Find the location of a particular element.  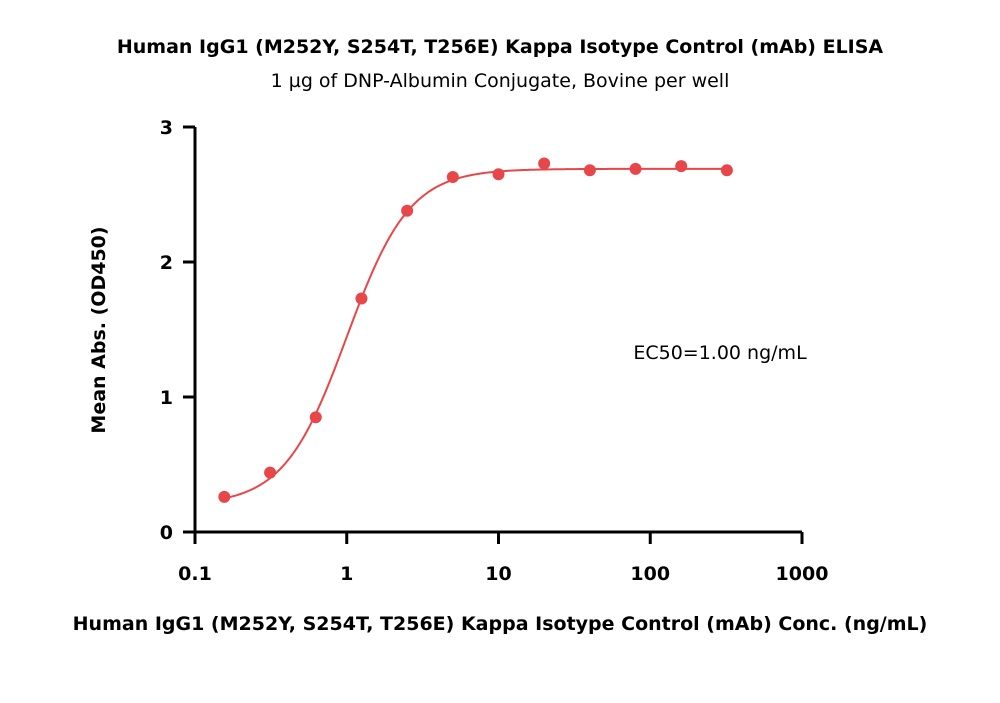

y-tick-label: 3 is located at coordinates (166, 128).